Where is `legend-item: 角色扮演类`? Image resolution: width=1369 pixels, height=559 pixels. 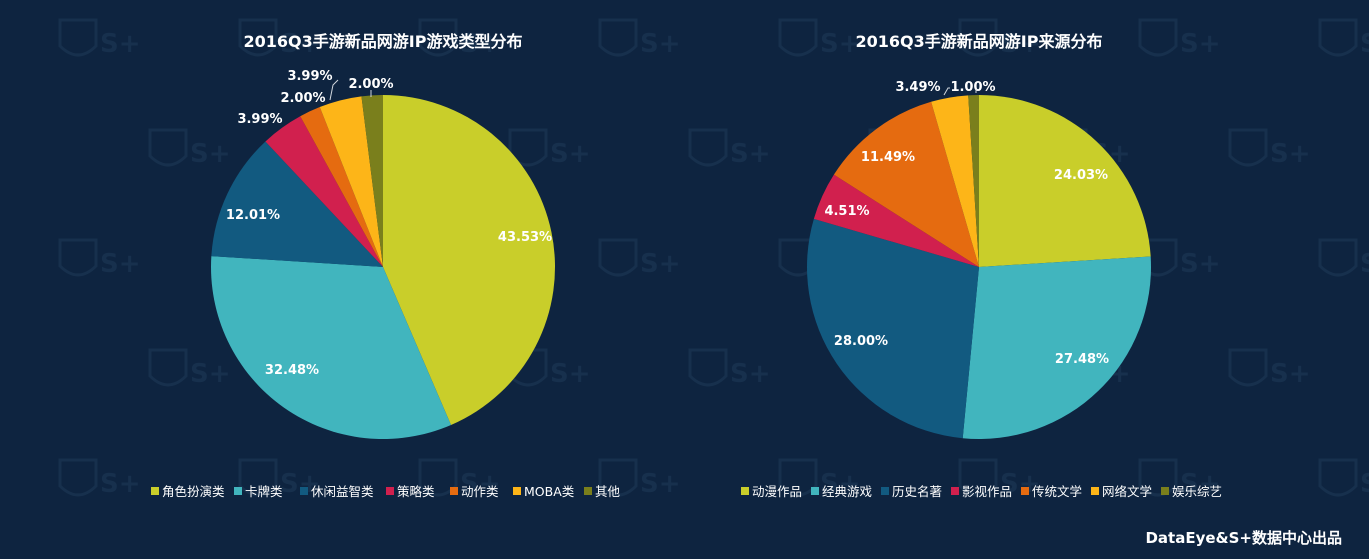
legend-item: 角色扮演类 is located at coordinates (188, 491).